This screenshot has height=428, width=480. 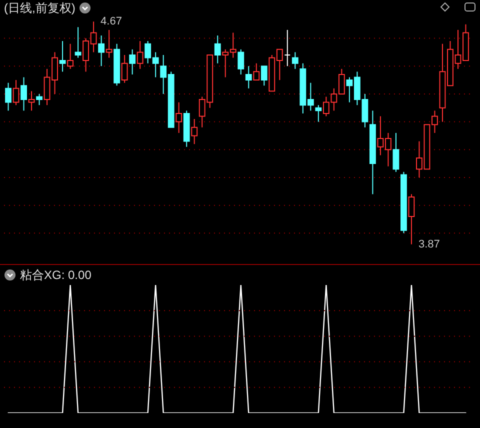 I want to click on annotation: 3.87, so click(x=429, y=244).